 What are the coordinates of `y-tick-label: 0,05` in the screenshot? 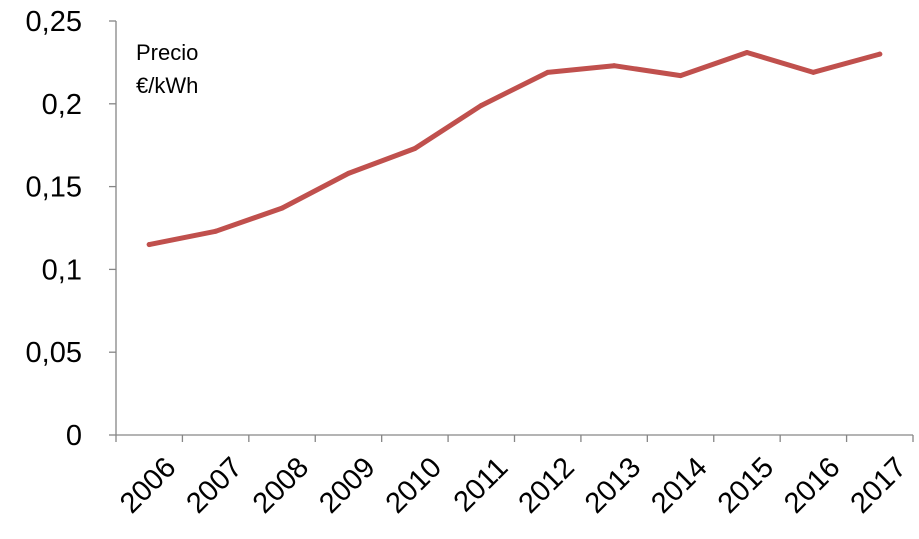 It's located at (54, 353).